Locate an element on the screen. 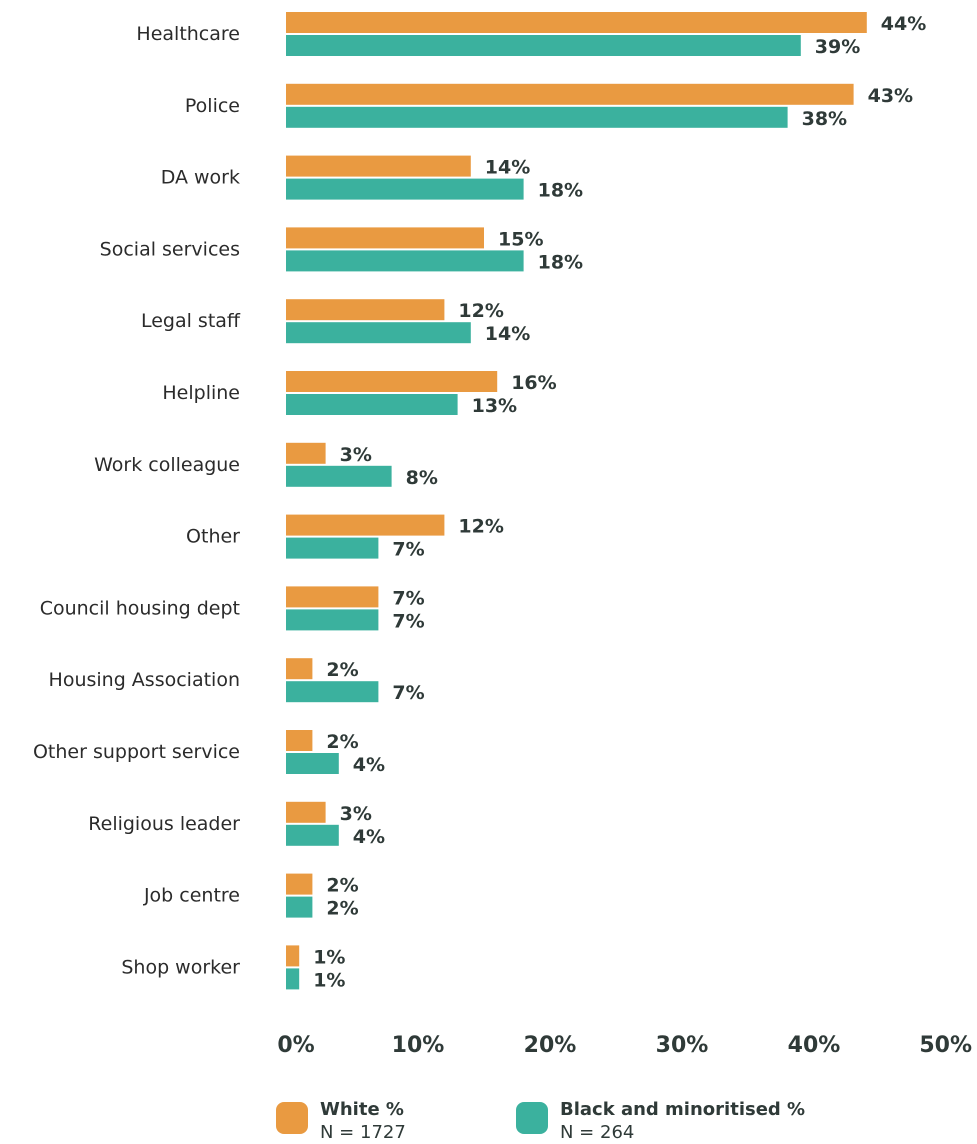  legend-swatch-white is located at coordinates (292, 1118).